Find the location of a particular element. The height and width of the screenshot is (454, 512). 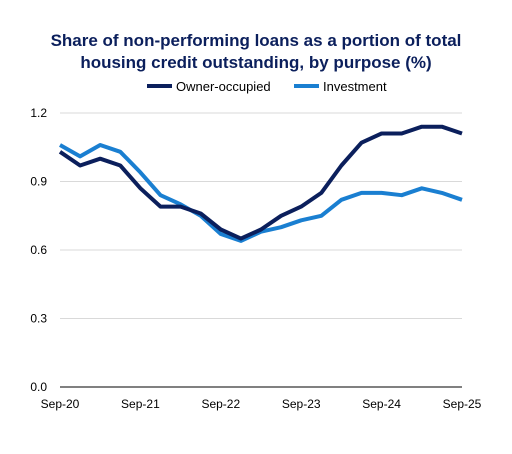

legend: Owner-occupied Investment is located at coordinates (267, 86).